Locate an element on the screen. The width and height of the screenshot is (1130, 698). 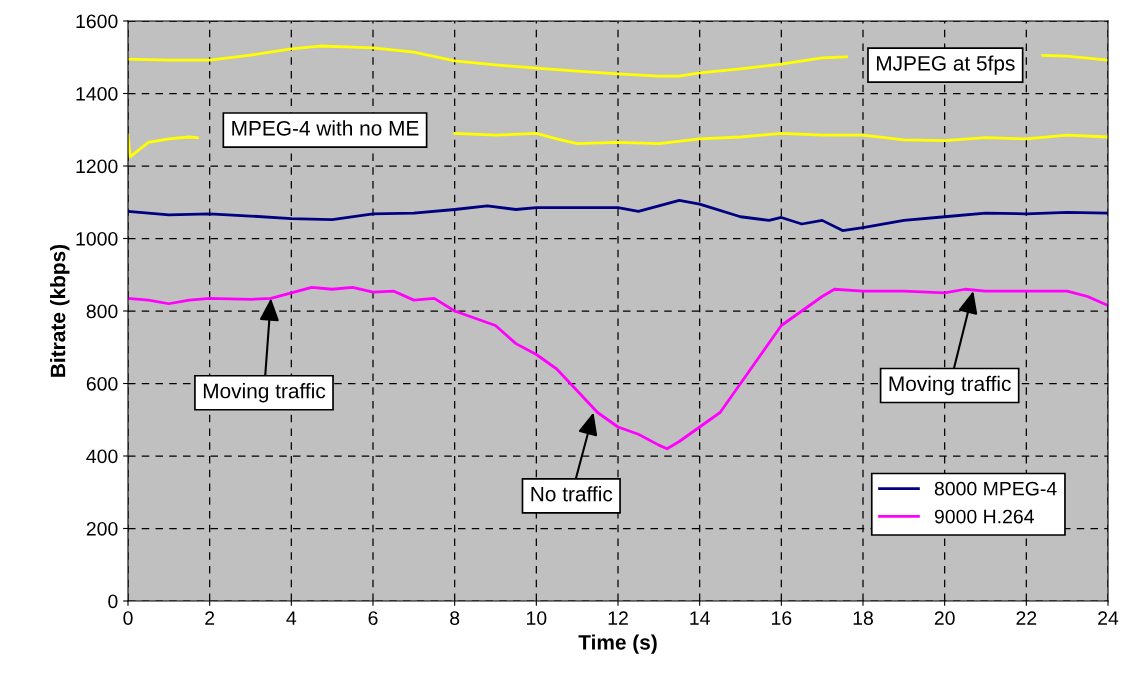
y-tick-label: 1600 is located at coordinates (97, 21).